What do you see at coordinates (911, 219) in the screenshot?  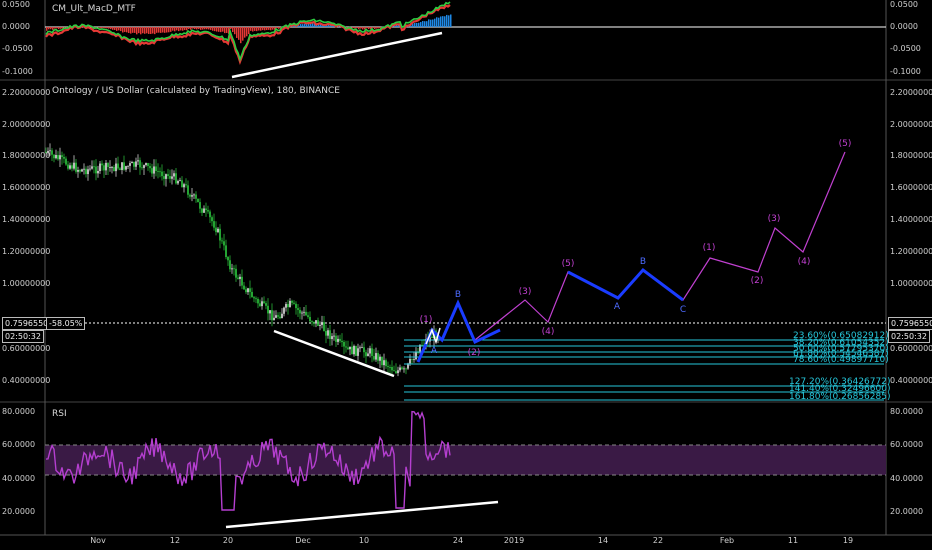 I see `price-y-tick-right: 1.40000000` at bounding box center [911, 219].